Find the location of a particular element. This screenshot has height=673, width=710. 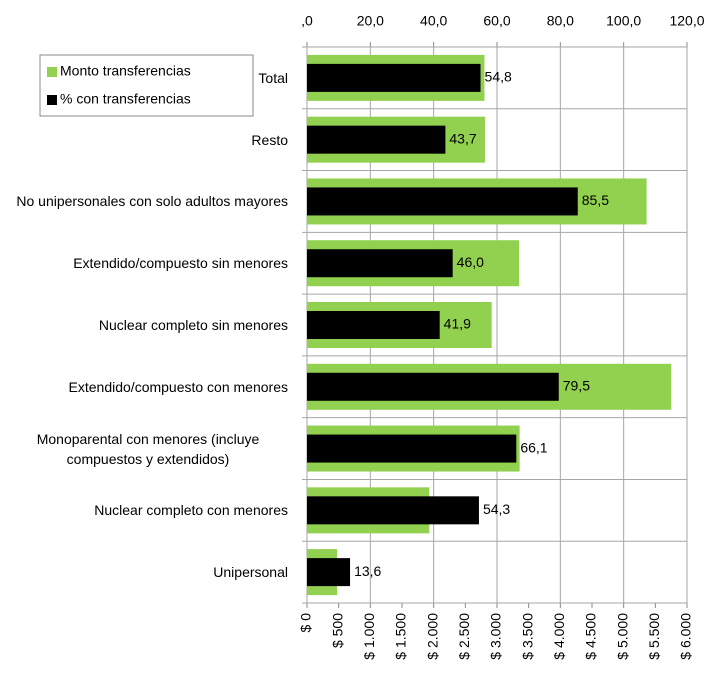

value-label: 54,3 is located at coordinates (496, 509).